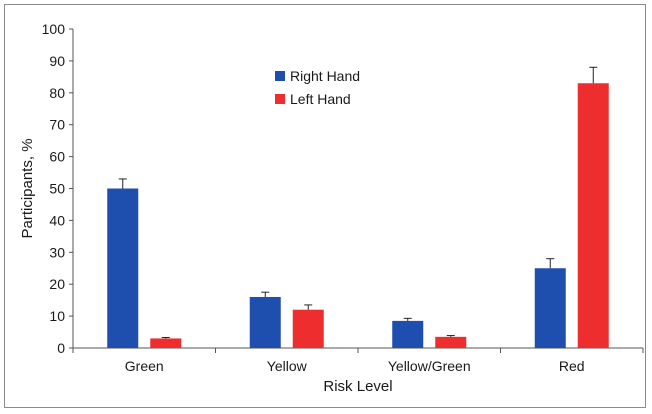 This screenshot has width=652, height=414. Describe the element at coordinates (57, 125) in the screenshot. I see `y-tick-label: 70` at that location.